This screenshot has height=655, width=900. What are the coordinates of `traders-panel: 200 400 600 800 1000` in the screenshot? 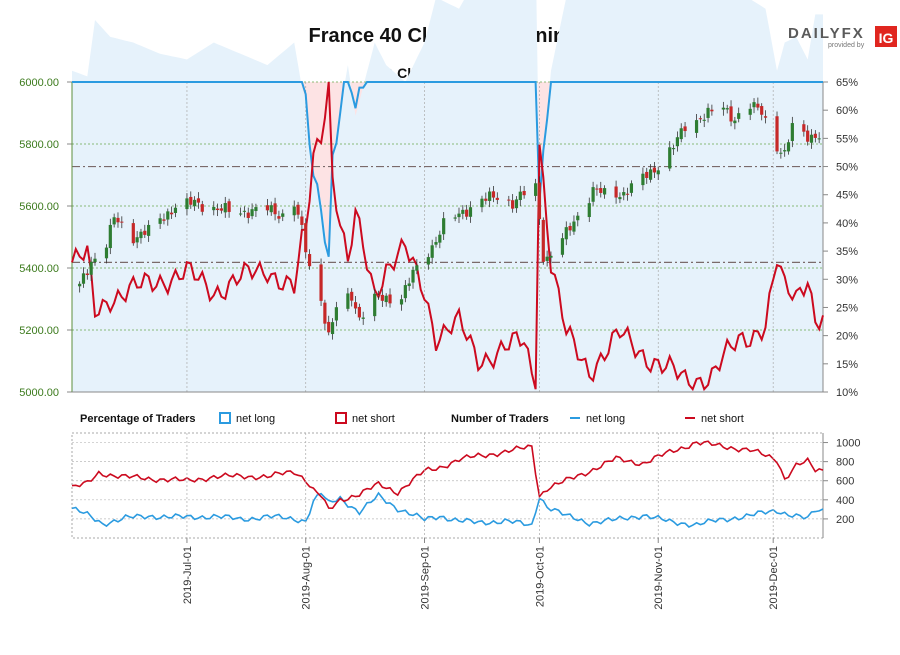 It's located at (465, 485).